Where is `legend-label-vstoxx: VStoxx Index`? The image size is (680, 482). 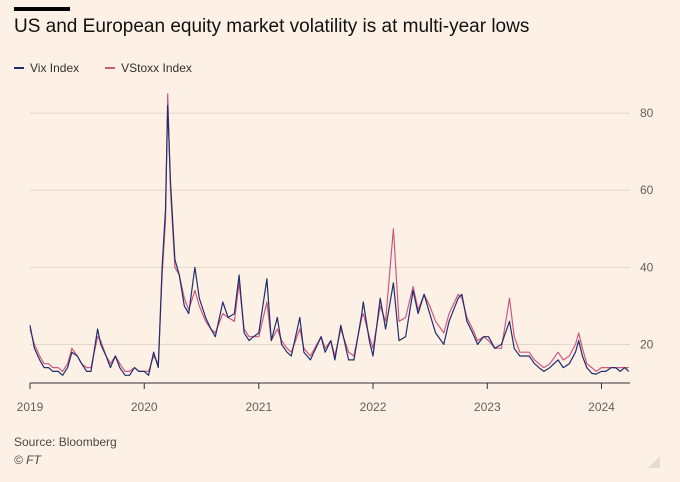
legend-label-vstoxx: VStoxx Index is located at coordinates (156, 68).